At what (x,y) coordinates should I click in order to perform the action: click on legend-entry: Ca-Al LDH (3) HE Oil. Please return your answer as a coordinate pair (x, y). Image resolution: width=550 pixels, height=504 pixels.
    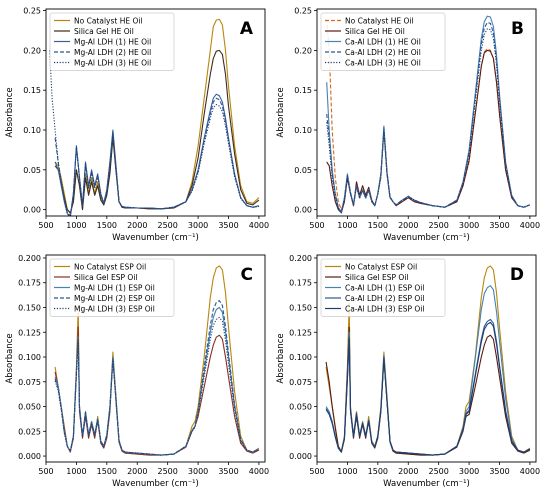
    Looking at the image, I should click on (383, 63).